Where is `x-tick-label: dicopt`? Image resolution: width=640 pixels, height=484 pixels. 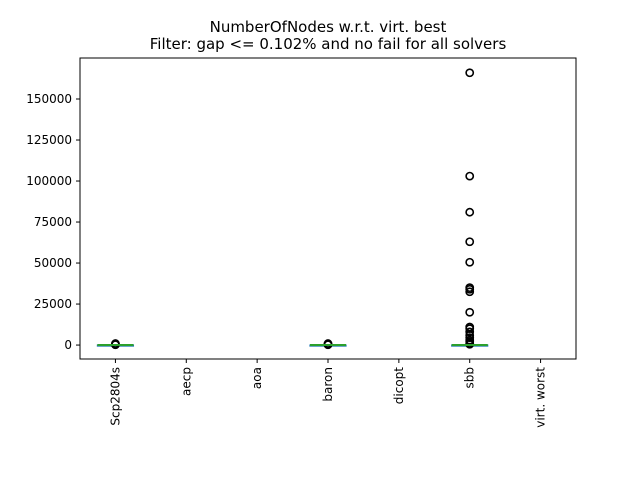 x-tick-label: dicopt is located at coordinates (399, 386).